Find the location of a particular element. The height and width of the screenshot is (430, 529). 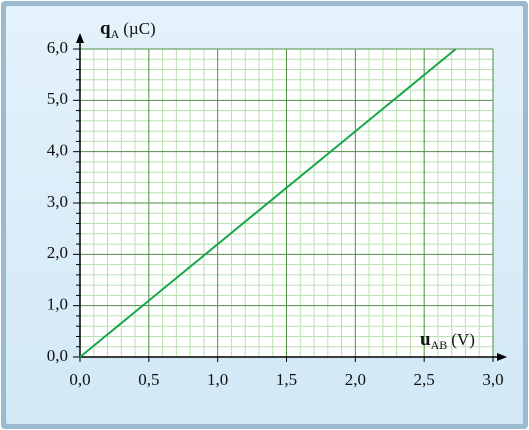

axis-symbol: u is located at coordinates (425, 339).